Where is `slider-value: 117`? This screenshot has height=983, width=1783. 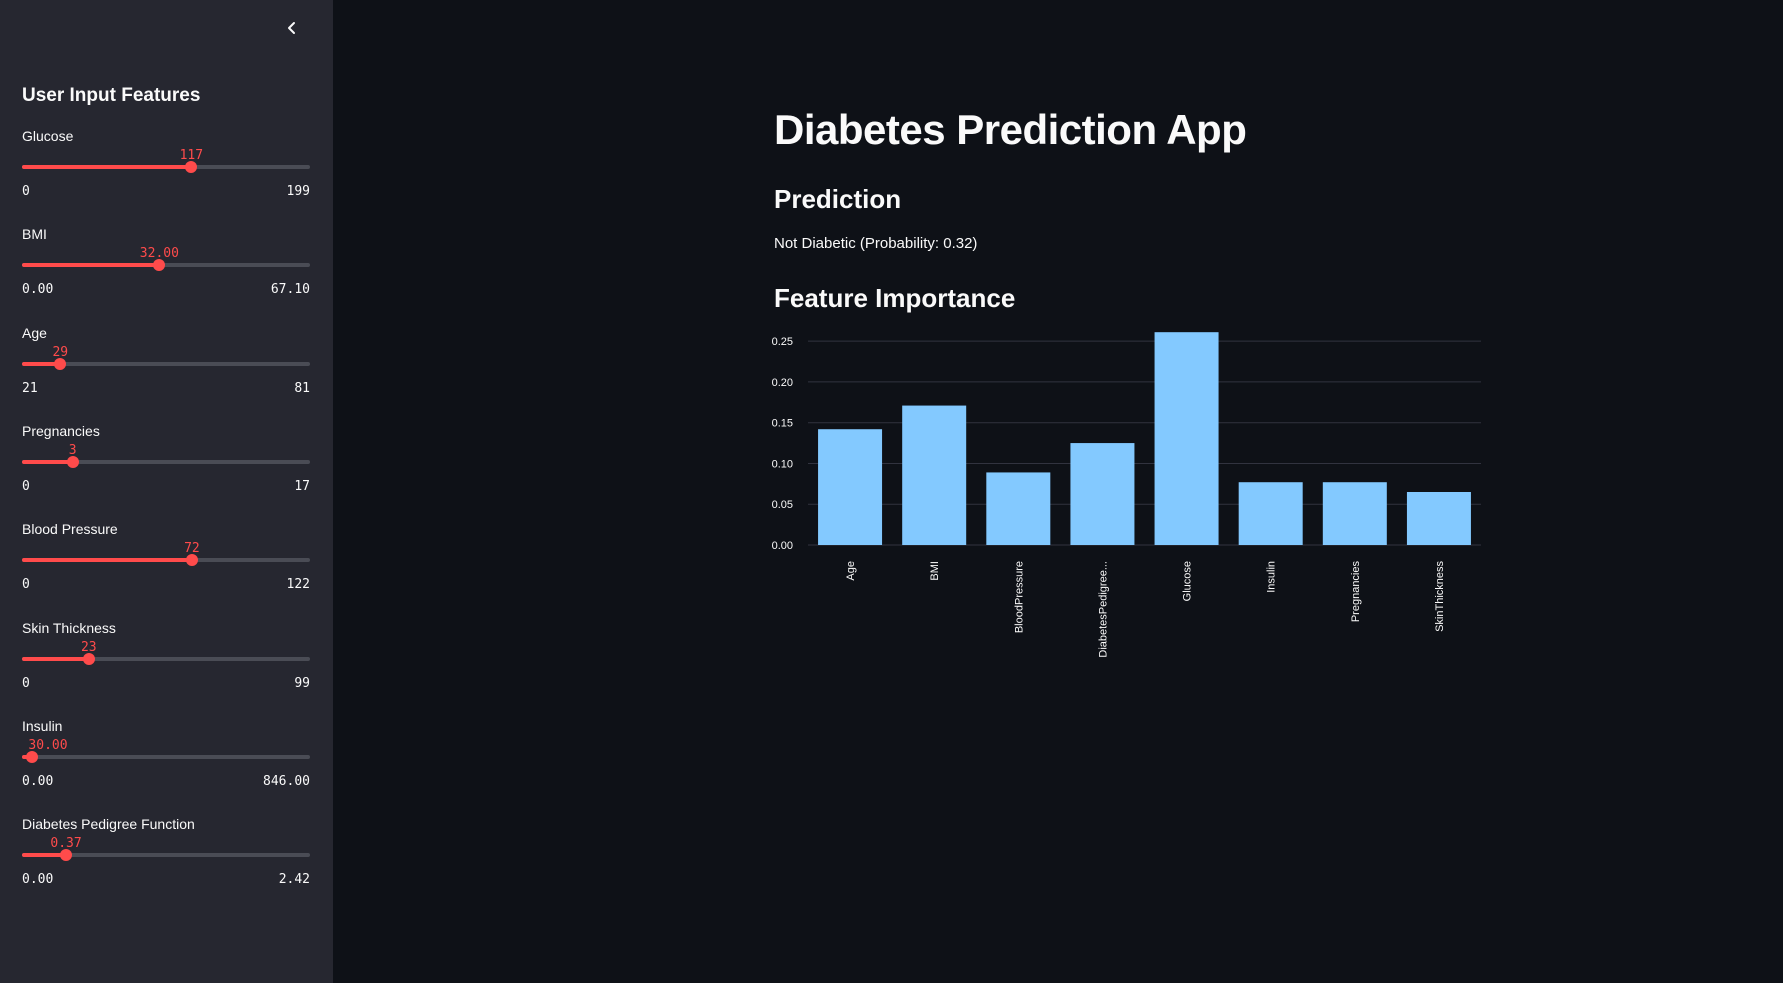 slider-value: 117 is located at coordinates (191, 155).